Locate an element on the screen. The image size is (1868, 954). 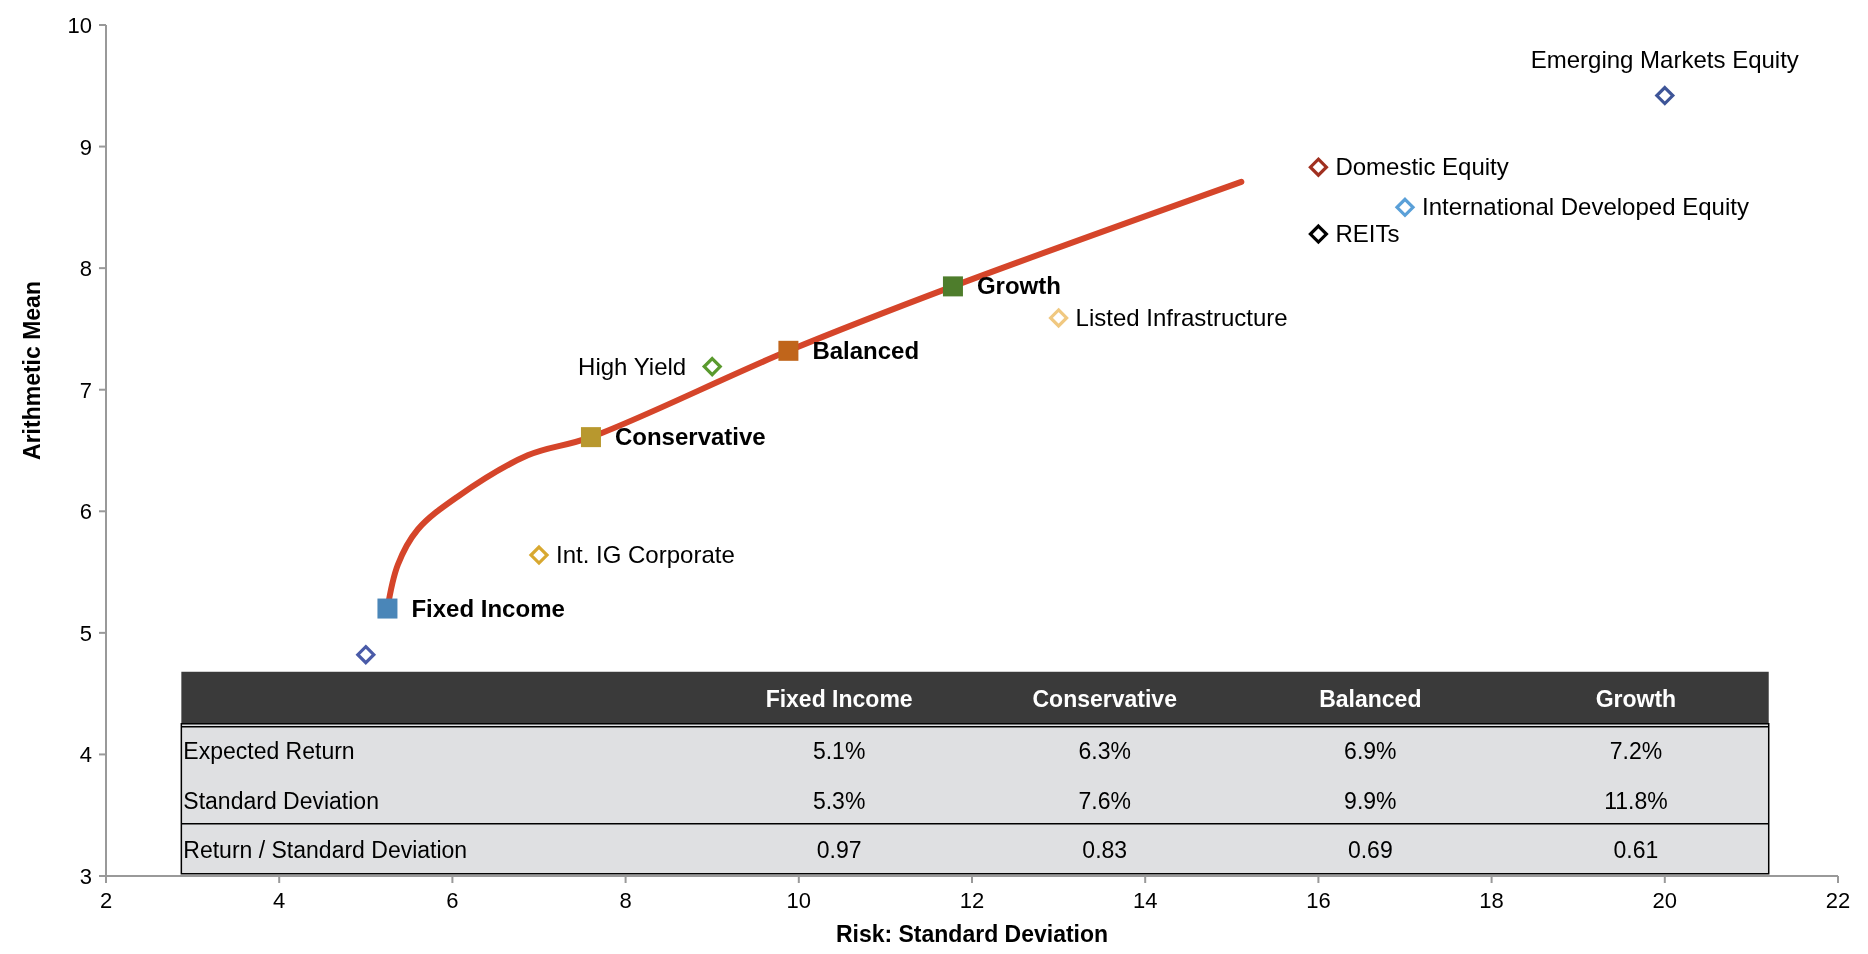
text: 6.3% is located at coordinates (1104, 750).